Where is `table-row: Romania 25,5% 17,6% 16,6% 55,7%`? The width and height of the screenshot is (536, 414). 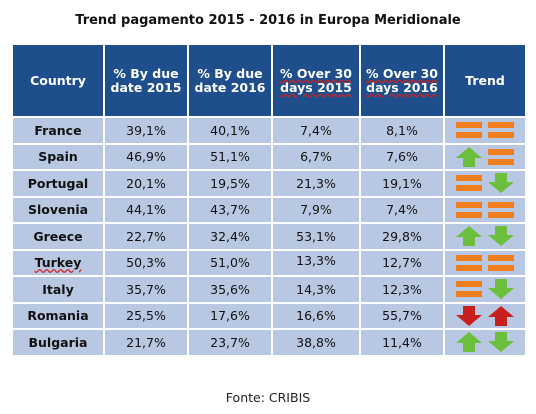 table-row: Romania 25,5% 17,6% 16,6% 55,7% is located at coordinates (269, 315).